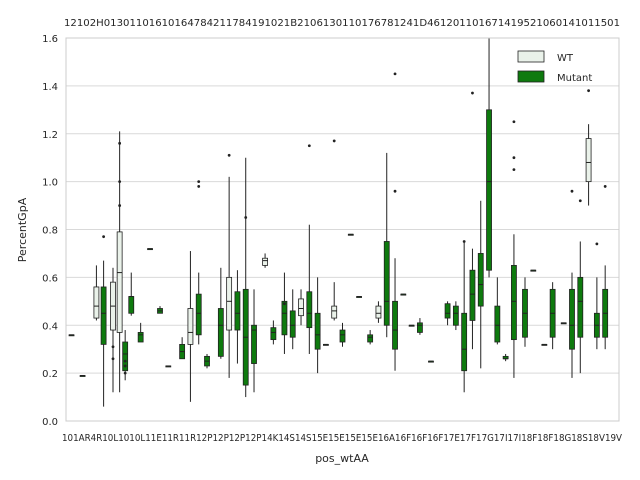 This screenshot has width=640, height=480. Describe the element at coordinates (531, 76) in the screenshot. I see `legend-swatch-mutant` at that location.